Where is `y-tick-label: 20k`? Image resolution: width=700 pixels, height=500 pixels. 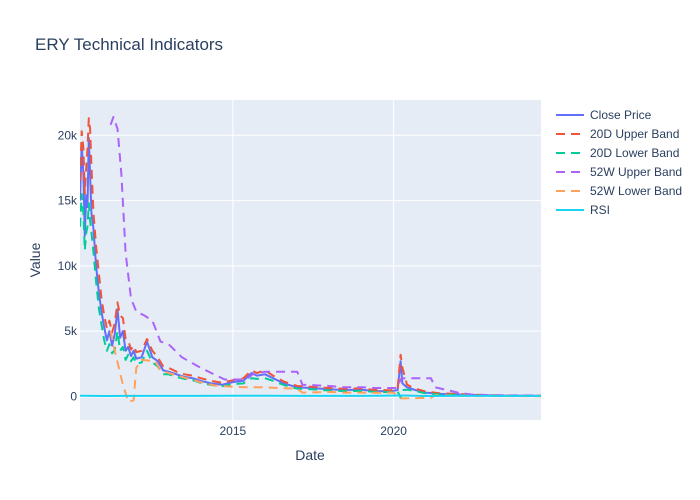 y-tick-label: 20k is located at coordinates (68, 135).